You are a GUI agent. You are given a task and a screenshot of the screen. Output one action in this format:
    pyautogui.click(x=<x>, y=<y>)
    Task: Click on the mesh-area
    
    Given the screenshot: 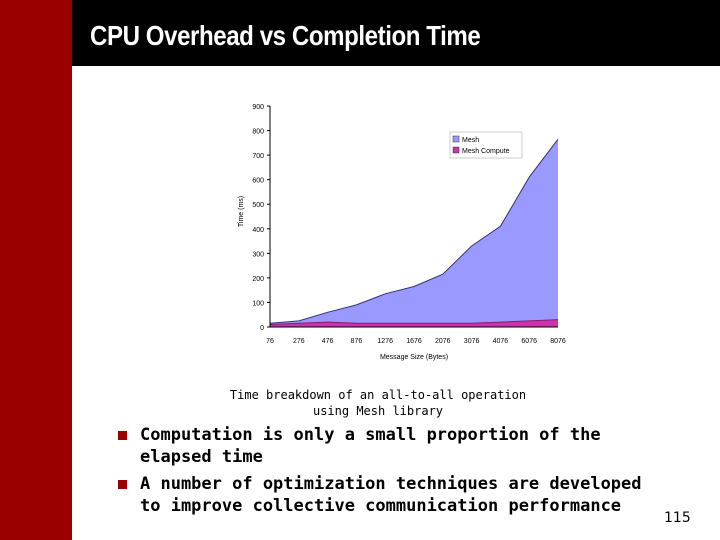 What is the action you would take?
    pyautogui.click(x=414, y=233)
    